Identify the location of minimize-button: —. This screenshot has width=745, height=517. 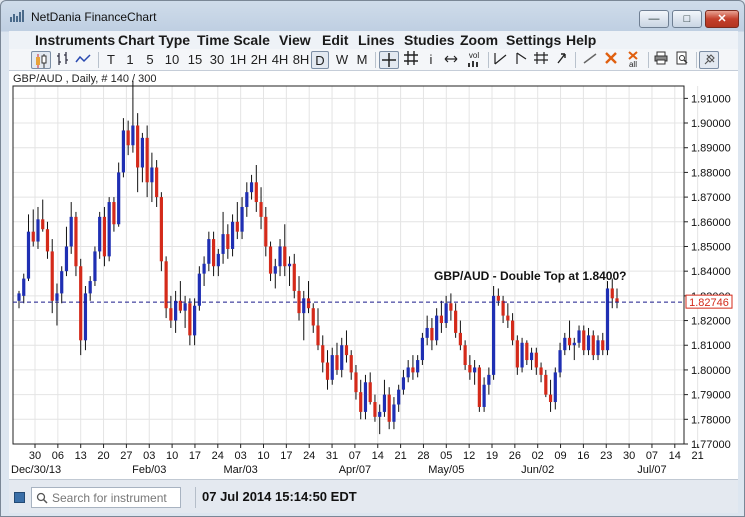
(654, 19).